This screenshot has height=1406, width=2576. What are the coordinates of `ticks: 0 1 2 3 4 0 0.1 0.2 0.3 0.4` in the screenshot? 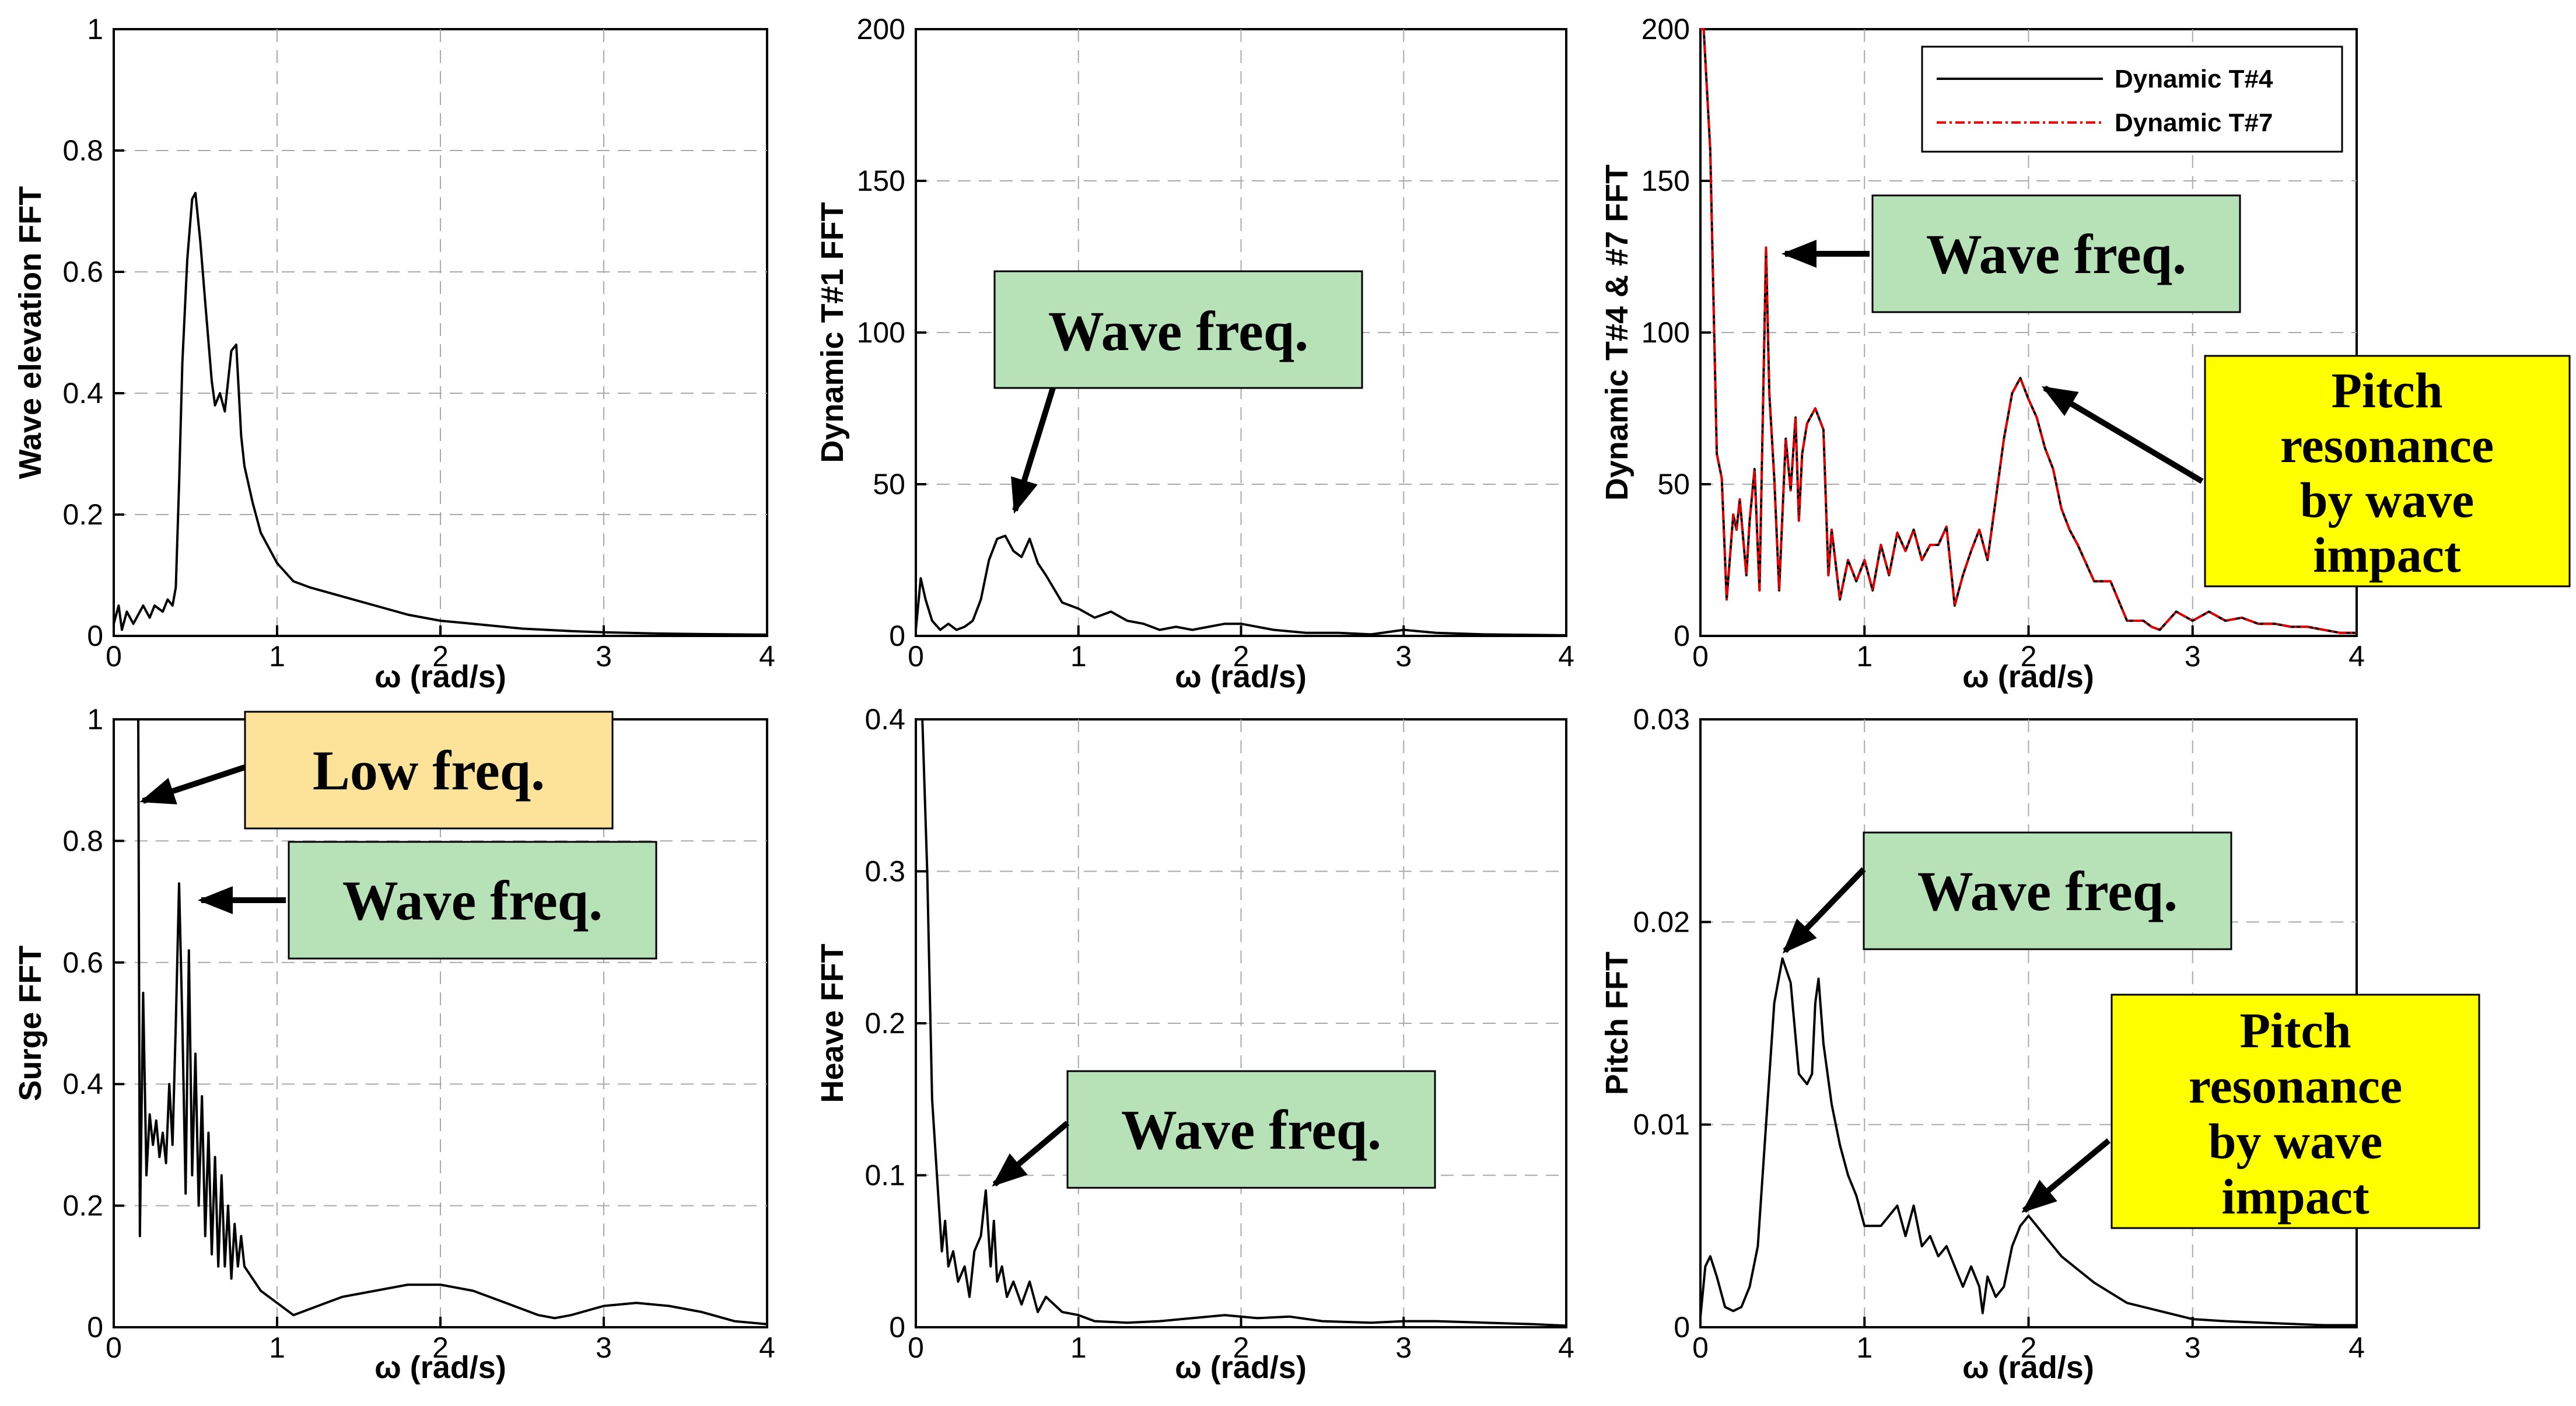 It's located at (1219, 1033).